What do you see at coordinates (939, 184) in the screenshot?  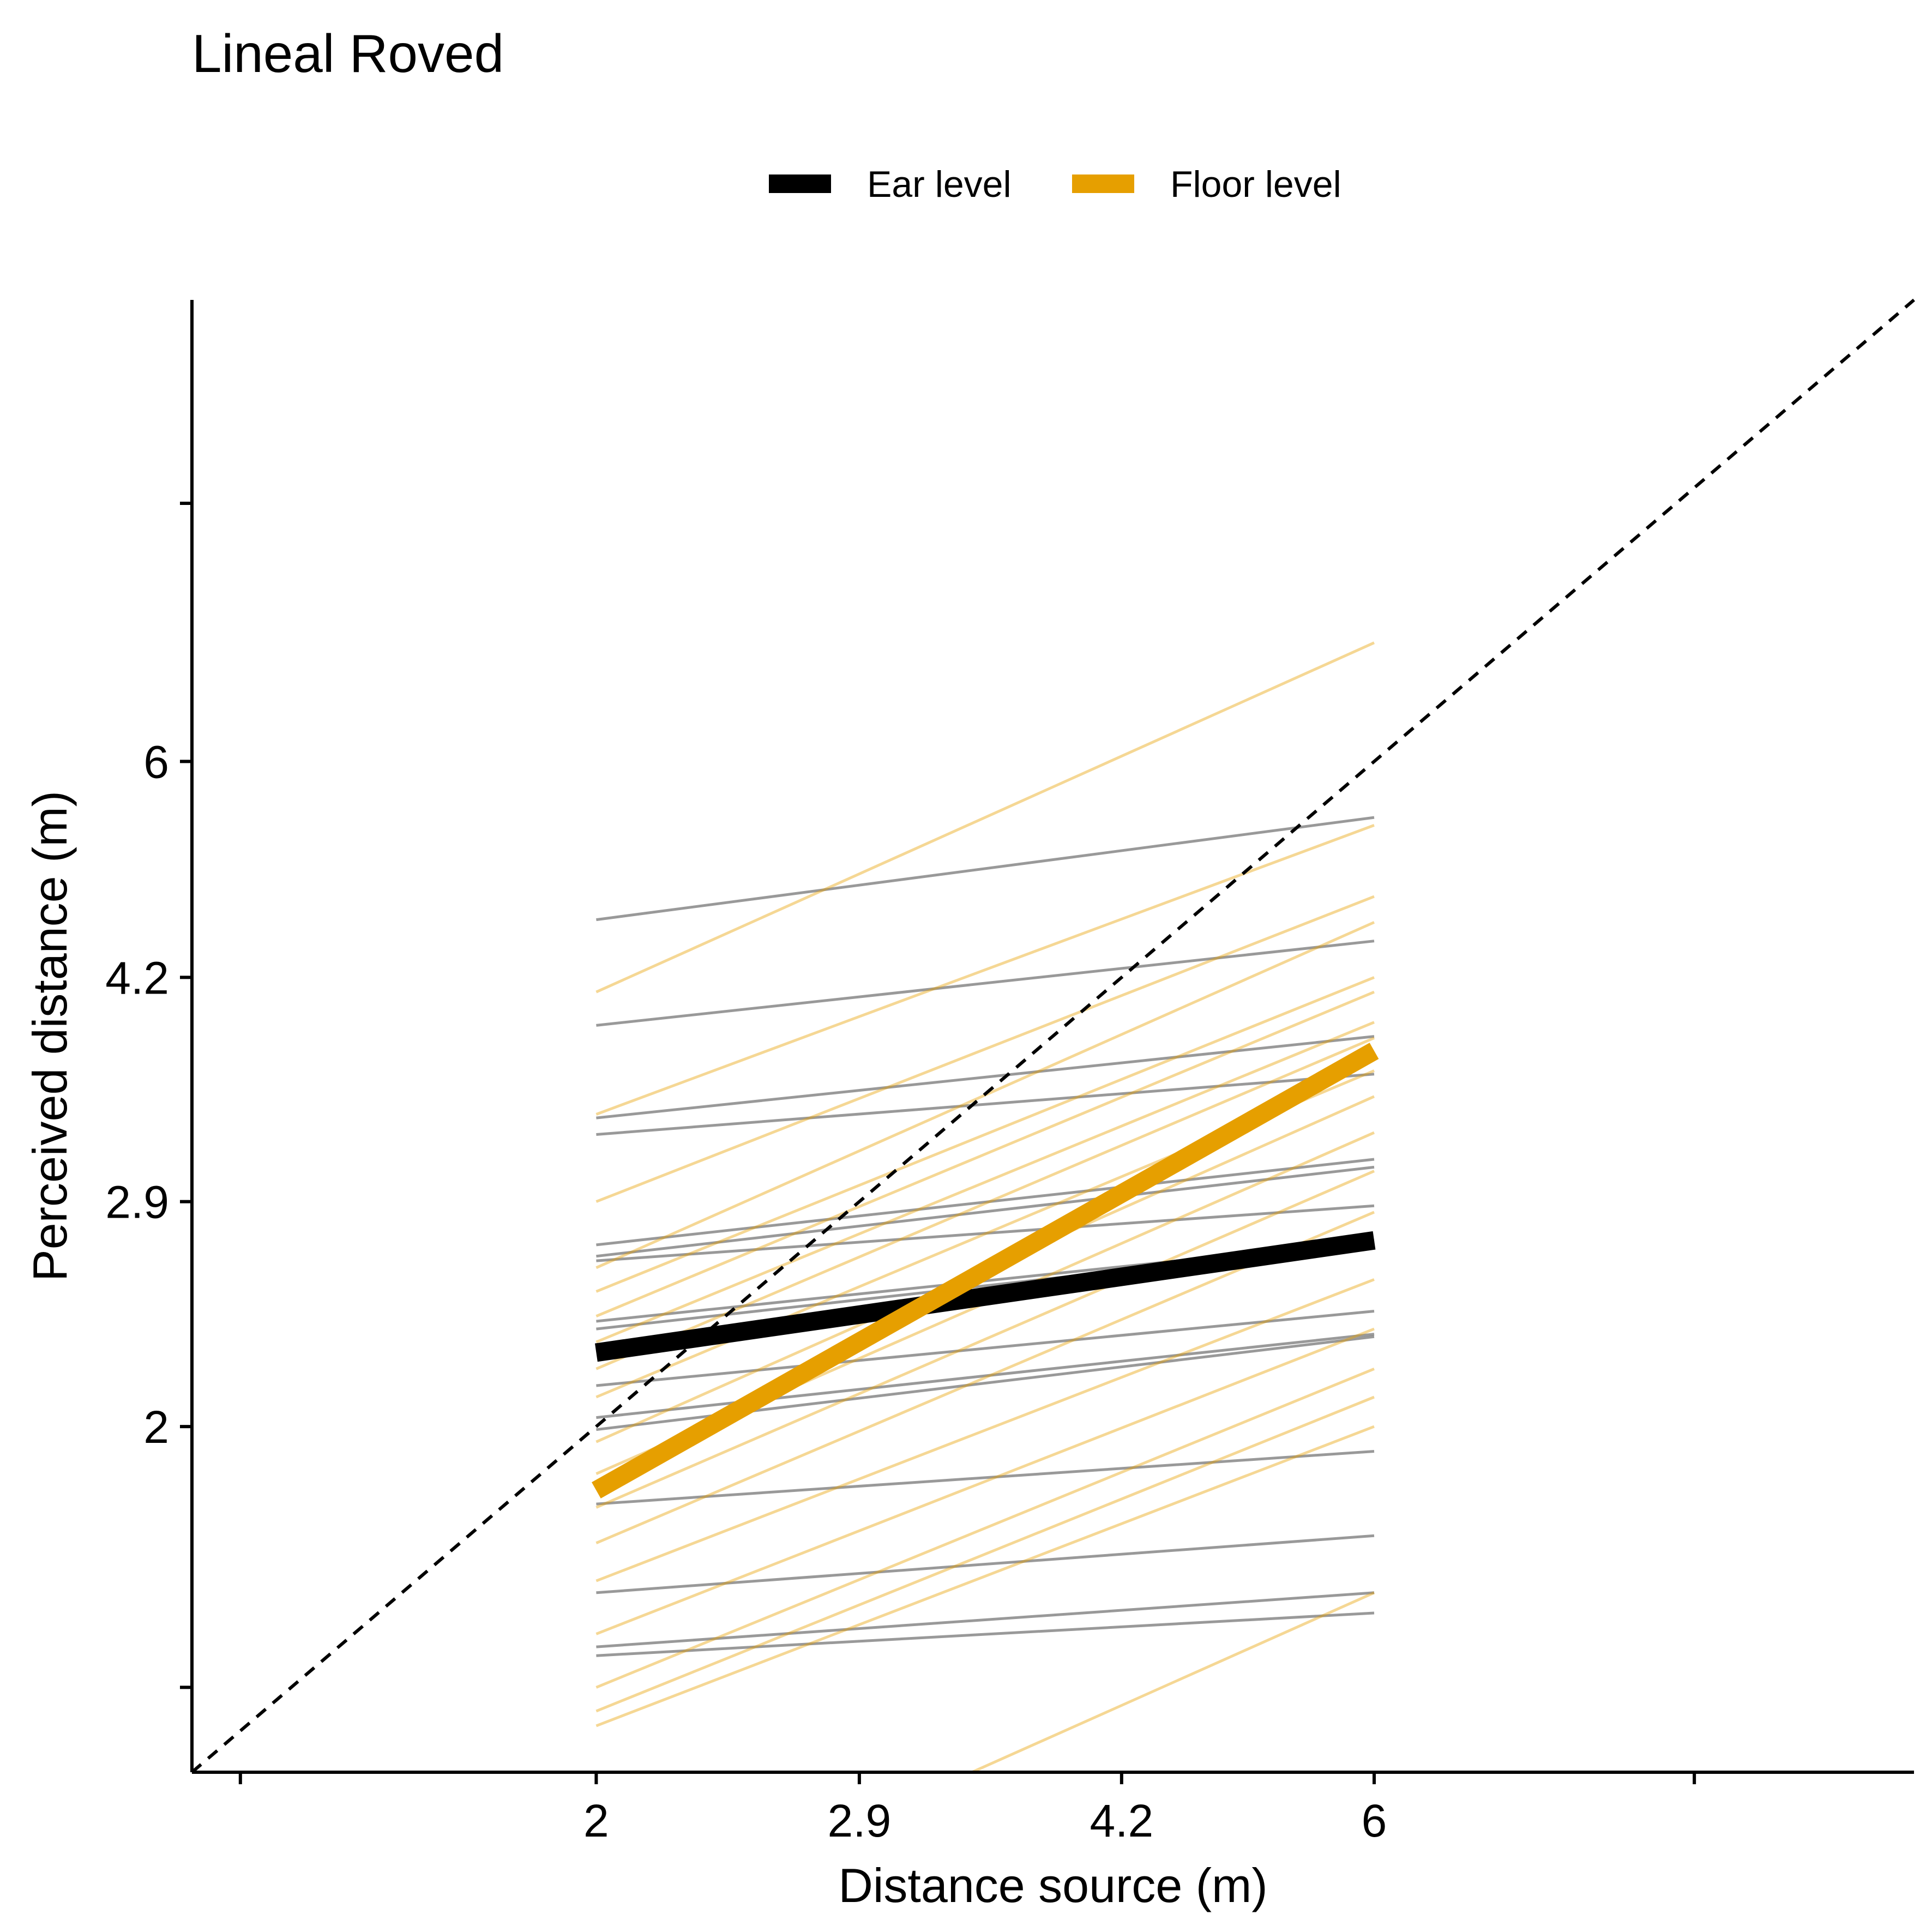 I see `legend-label-ear: Ear level` at bounding box center [939, 184].